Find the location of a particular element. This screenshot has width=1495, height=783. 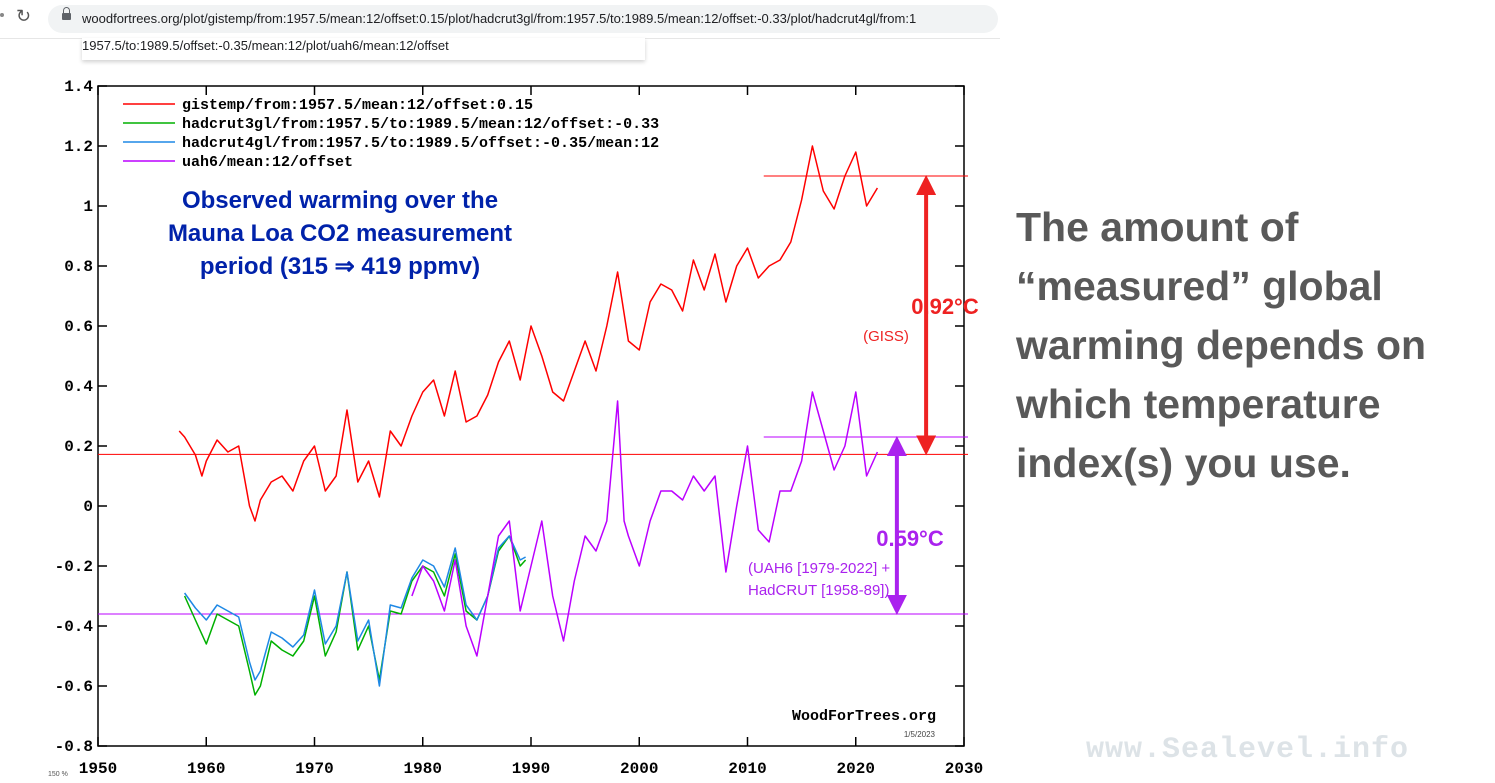

chart-date-stamp: 1/5/2023 is located at coordinates (920, 734).